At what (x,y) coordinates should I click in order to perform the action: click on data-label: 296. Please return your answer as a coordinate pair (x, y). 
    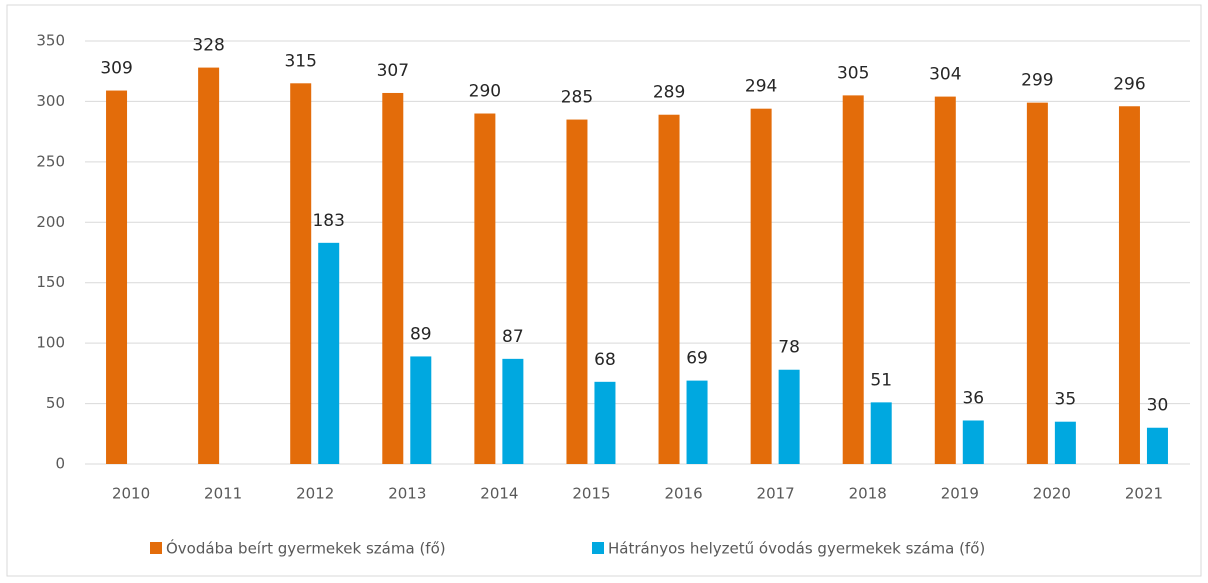
    Looking at the image, I should click on (1129, 84).